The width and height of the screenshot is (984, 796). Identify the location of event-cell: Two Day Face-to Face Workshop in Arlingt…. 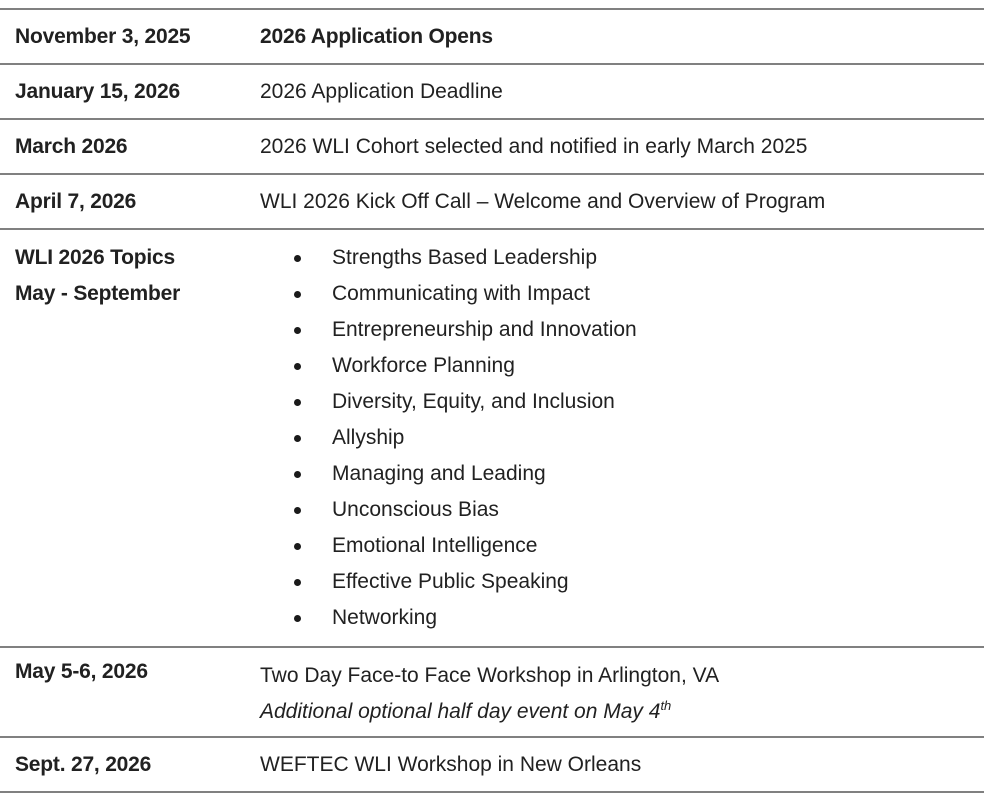
(621, 692).